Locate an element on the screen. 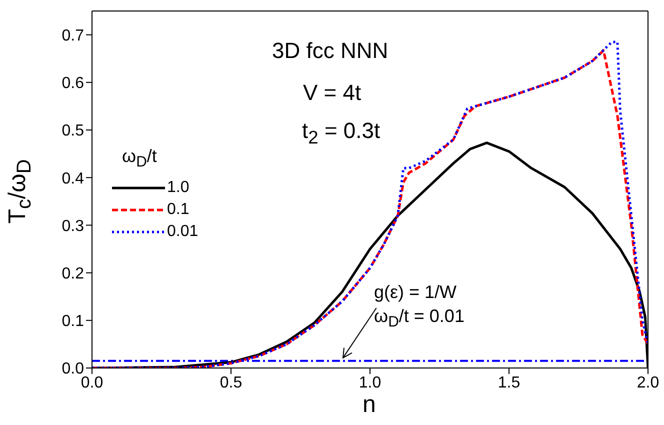 The image size is (664, 425). x-tick-label: 2.0 is located at coordinates (648, 383).